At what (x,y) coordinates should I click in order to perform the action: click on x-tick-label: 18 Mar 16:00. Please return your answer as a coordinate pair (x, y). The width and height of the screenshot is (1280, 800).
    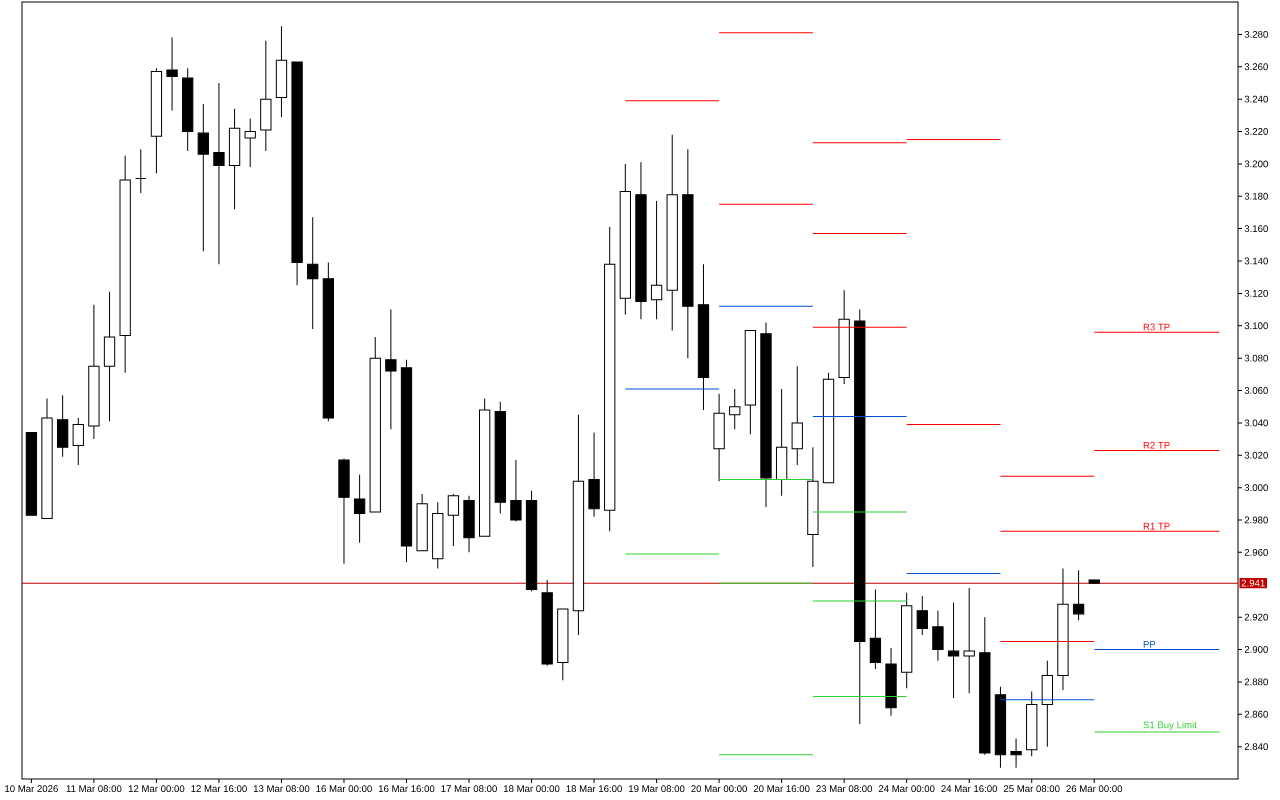
    Looking at the image, I should click on (594, 789).